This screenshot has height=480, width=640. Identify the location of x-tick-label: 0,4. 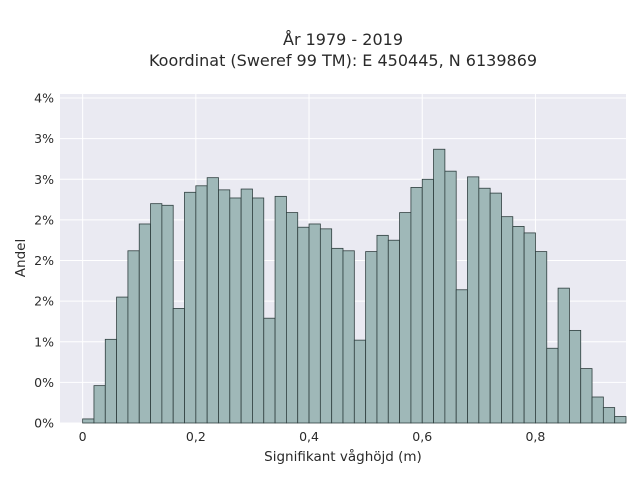
(309, 436).